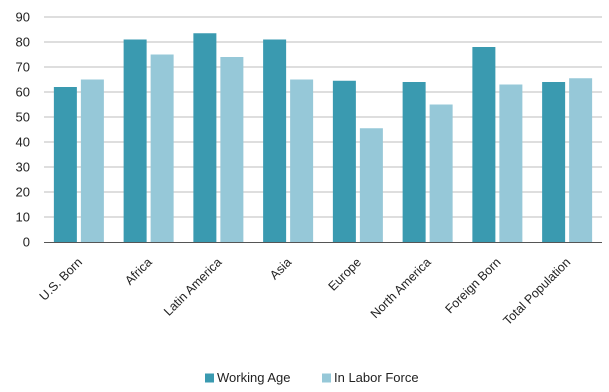 This screenshot has height=392, width=609. I want to click on bar-in-labor-force-north-america, so click(441, 173).